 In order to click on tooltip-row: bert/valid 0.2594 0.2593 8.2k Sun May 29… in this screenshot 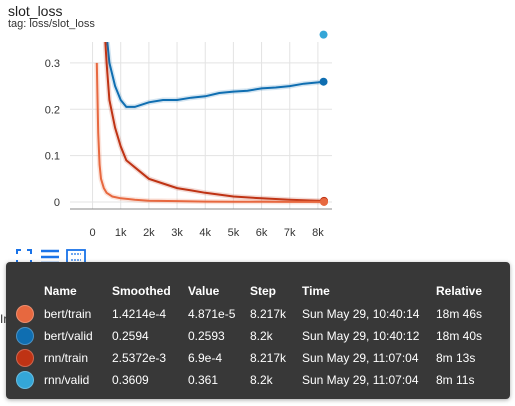, I will do `click(252, 336)`.